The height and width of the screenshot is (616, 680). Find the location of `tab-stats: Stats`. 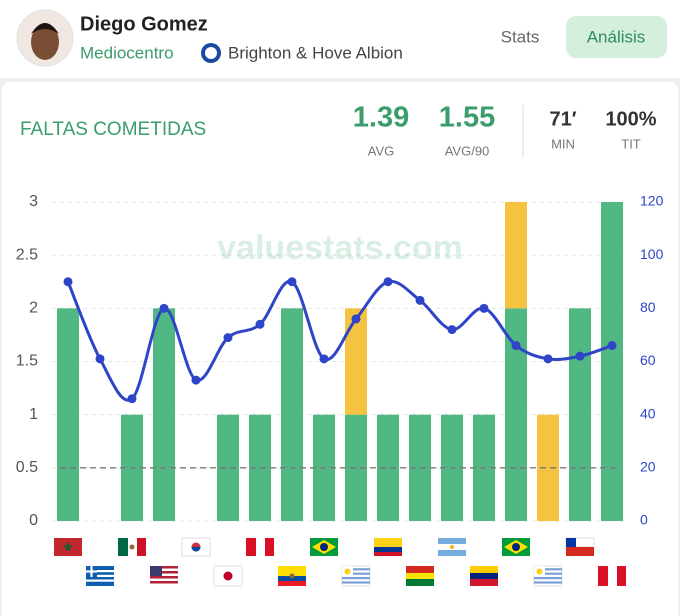

tab-stats: Stats is located at coordinates (520, 36).